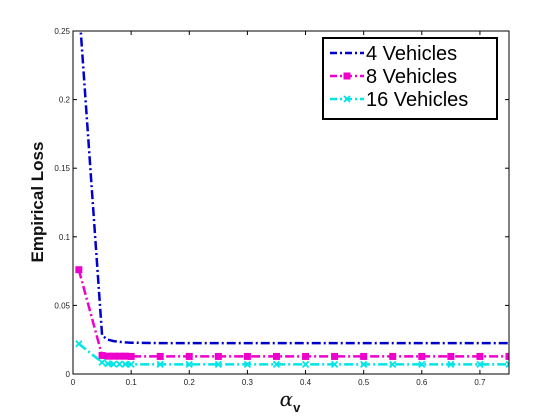  I want to click on x-tick-label: 0, so click(73, 382).